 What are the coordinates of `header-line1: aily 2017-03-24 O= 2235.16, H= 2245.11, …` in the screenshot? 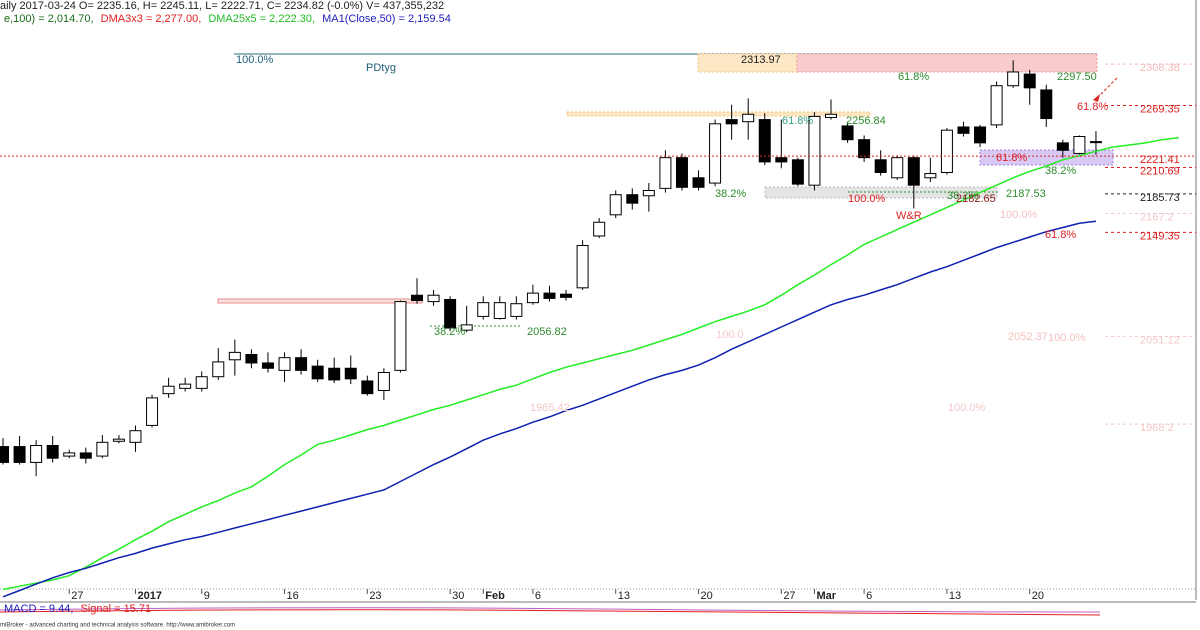 It's located at (222, 6).